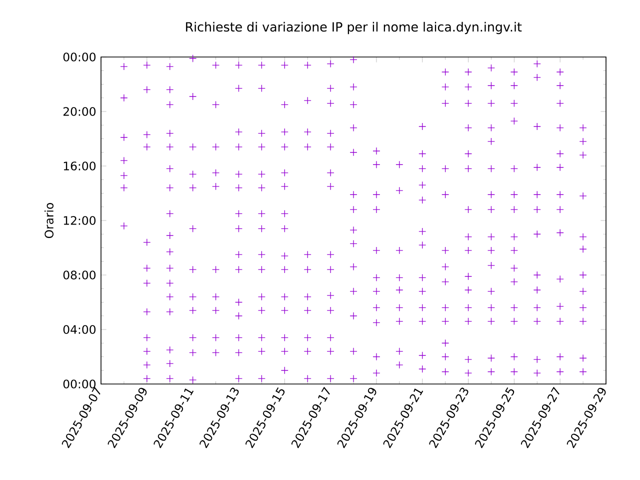  What do you see at coordinates (79, 111) in the screenshot?
I see `y-tick-label: 20:00` at bounding box center [79, 111].